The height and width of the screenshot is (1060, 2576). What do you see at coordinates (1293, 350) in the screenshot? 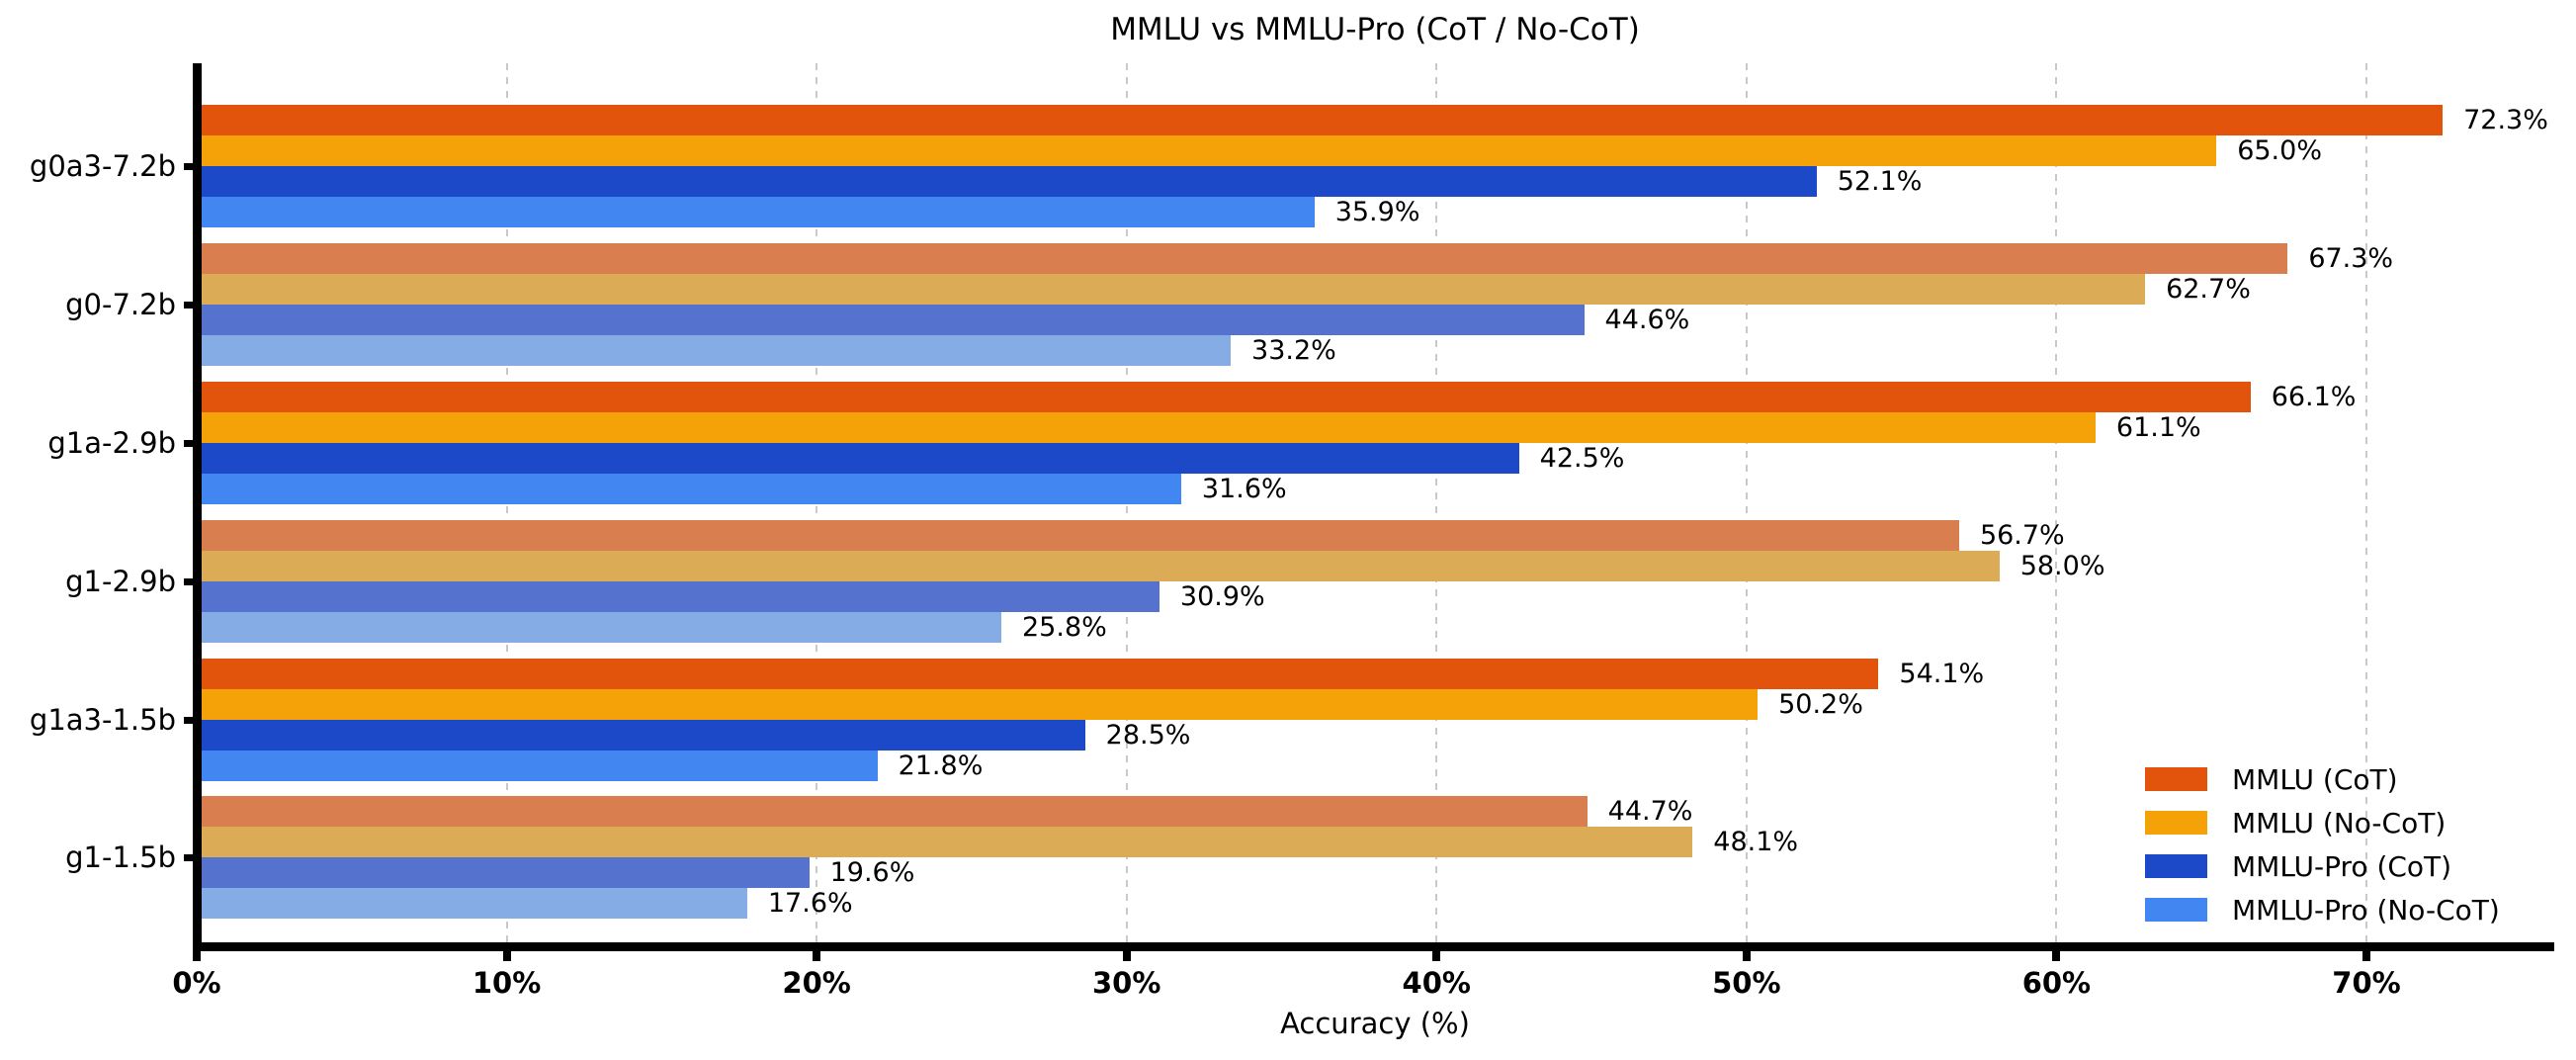
I see `bar-value-label: 33.2%` at bounding box center [1293, 350].